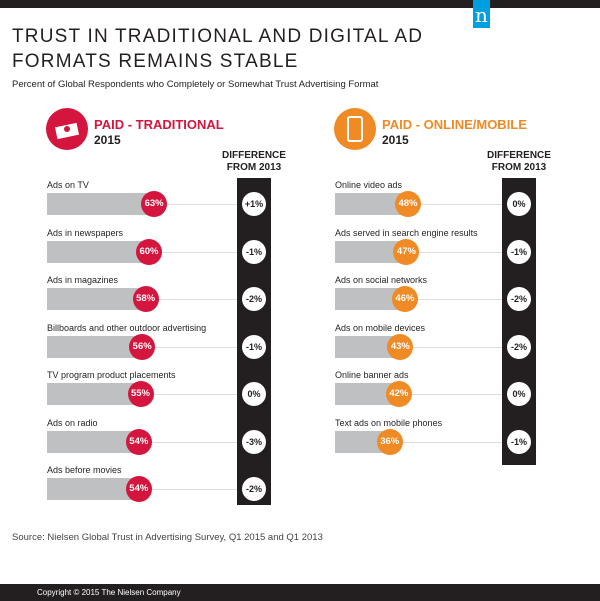  I want to click on value-label: 47%, so click(406, 251).